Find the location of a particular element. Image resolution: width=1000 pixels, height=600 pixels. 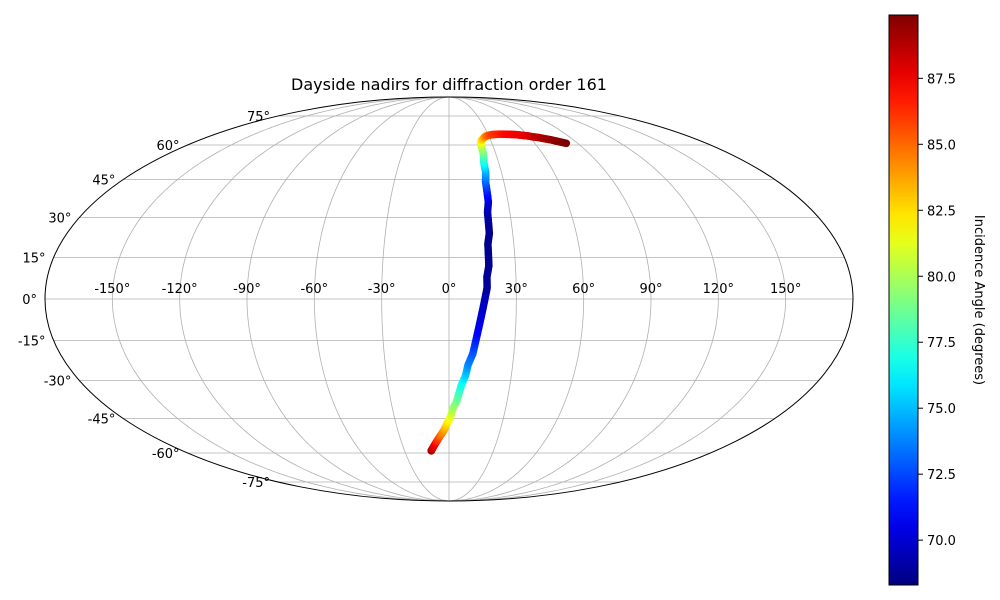

colorbar-tick-label: 75.0 is located at coordinates (941, 409).